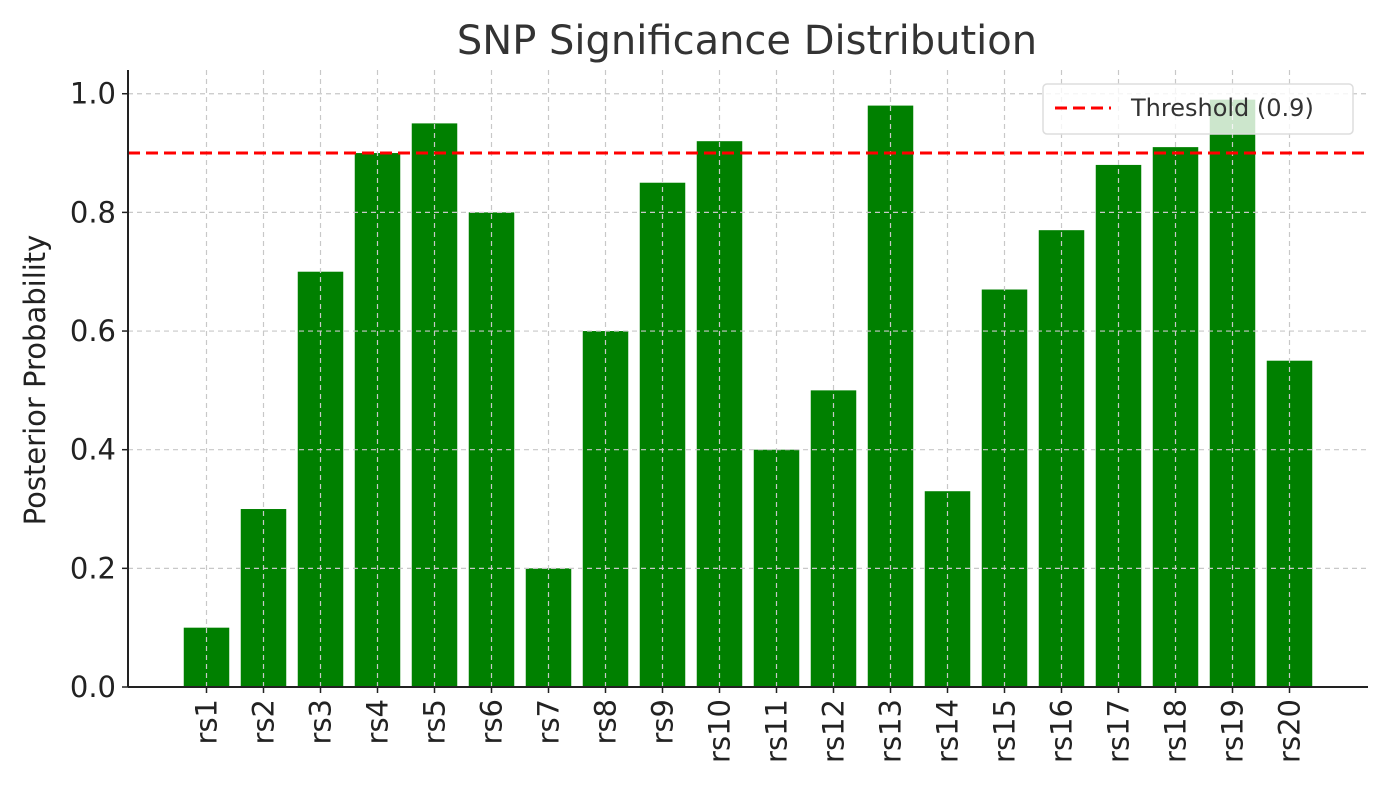  I want to click on y-tick-label: 0.6, so click(93, 331).